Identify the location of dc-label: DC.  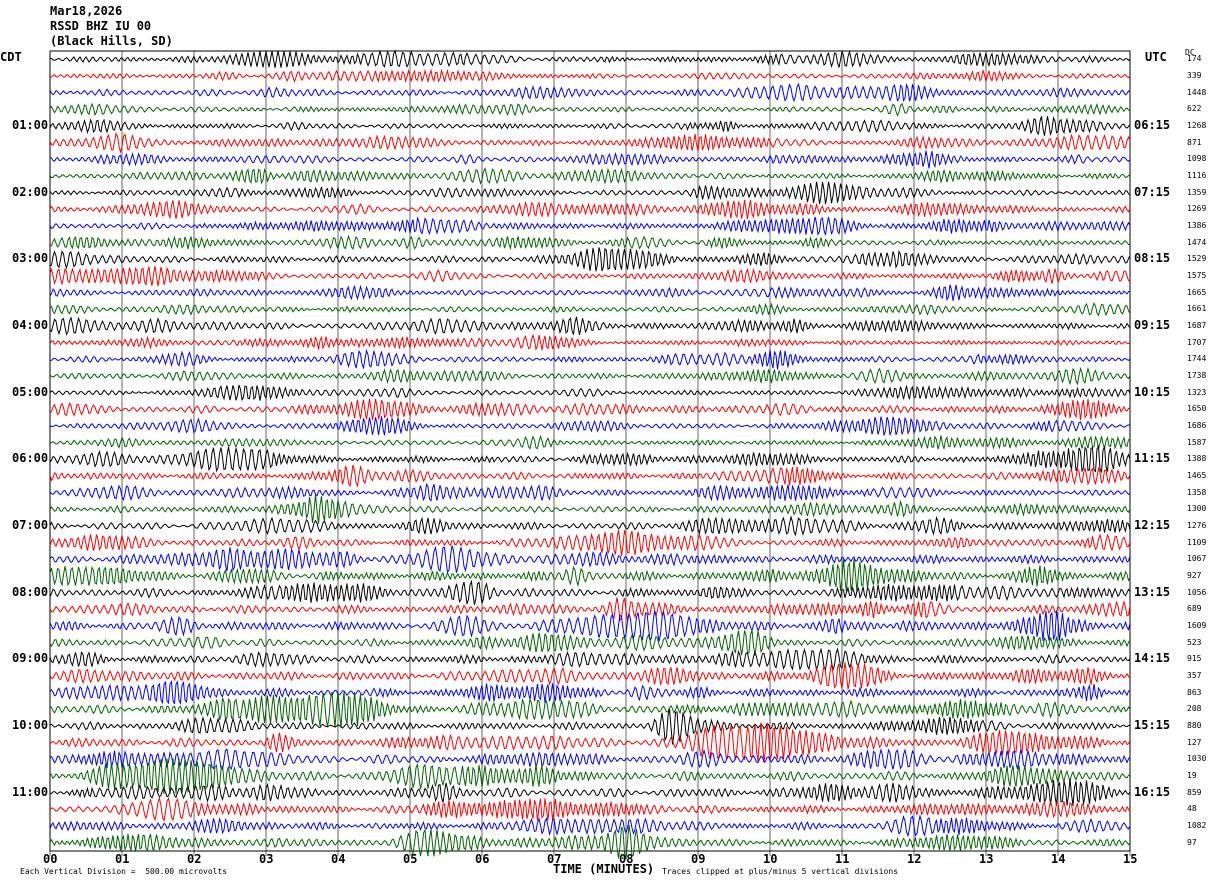
(1190, 52).